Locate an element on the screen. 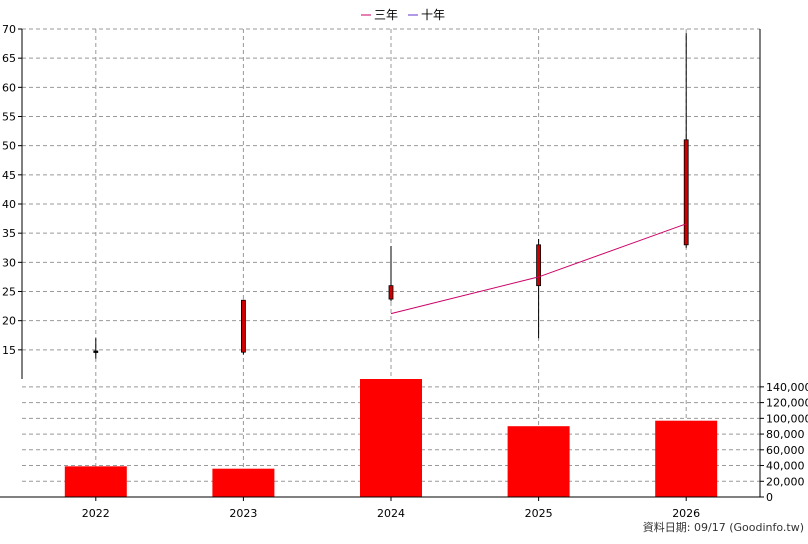  price-tick-label: 50 is located at coordinates (9, 146).